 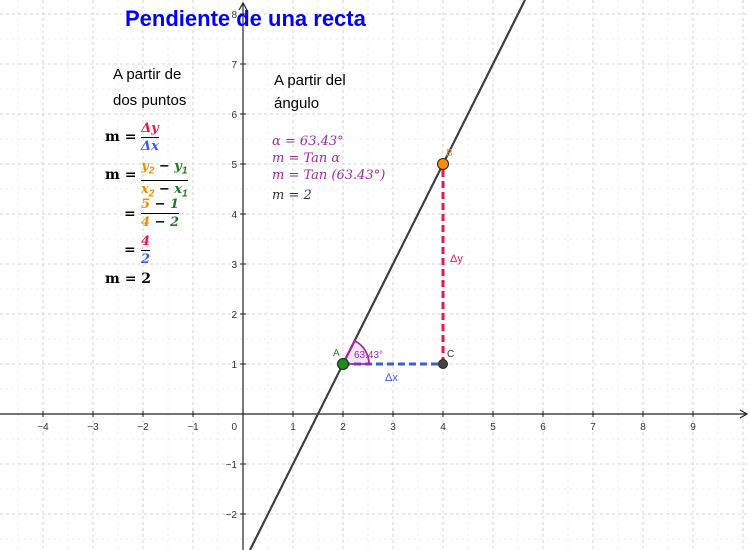 I want to click on y-tick-label: 2, so click(x=234, y=315).